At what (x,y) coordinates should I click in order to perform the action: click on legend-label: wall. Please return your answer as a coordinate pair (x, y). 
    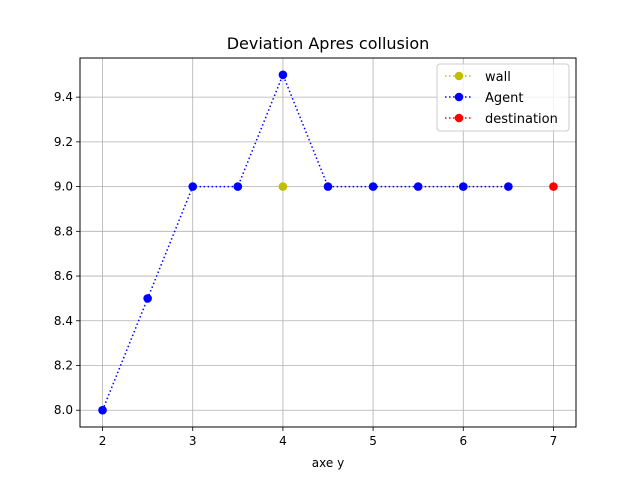
    Looking at the image, I should click on (498, 77).